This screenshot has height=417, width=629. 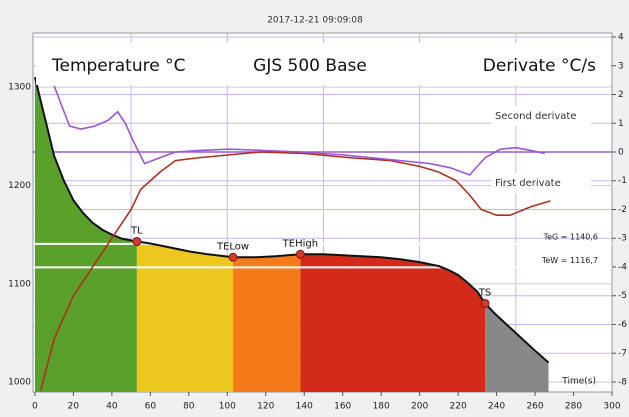 I want to click on chart-title: GJS 500 Base, so click(x=310, y=66).